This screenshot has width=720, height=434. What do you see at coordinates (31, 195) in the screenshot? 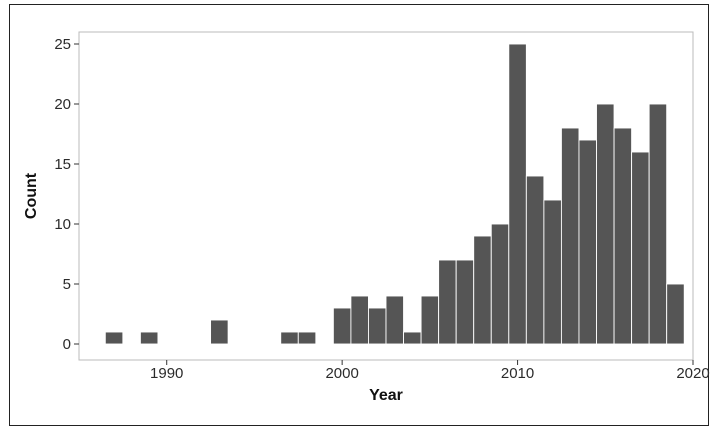
I see `y-axis-title: Count` at bounding box center [31, 195].